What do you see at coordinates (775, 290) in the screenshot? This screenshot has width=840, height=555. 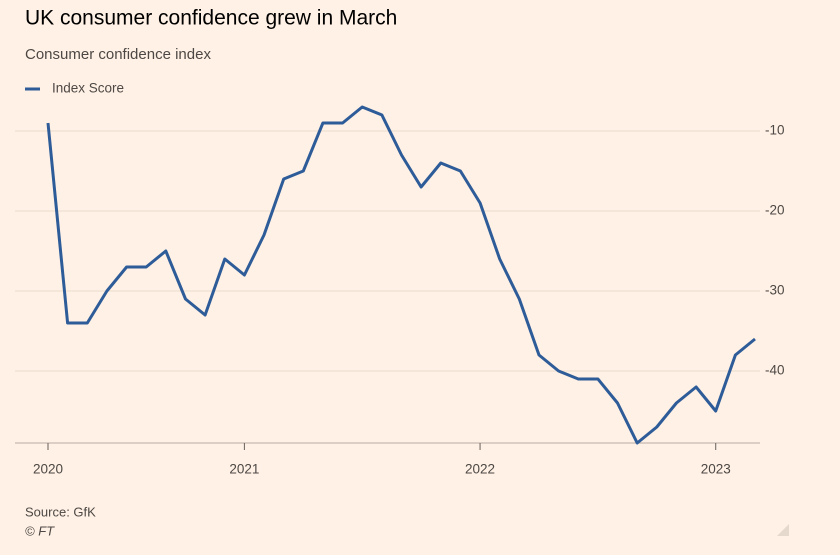 I see `y-tick-label: -30` at bounding box center [775, 290].